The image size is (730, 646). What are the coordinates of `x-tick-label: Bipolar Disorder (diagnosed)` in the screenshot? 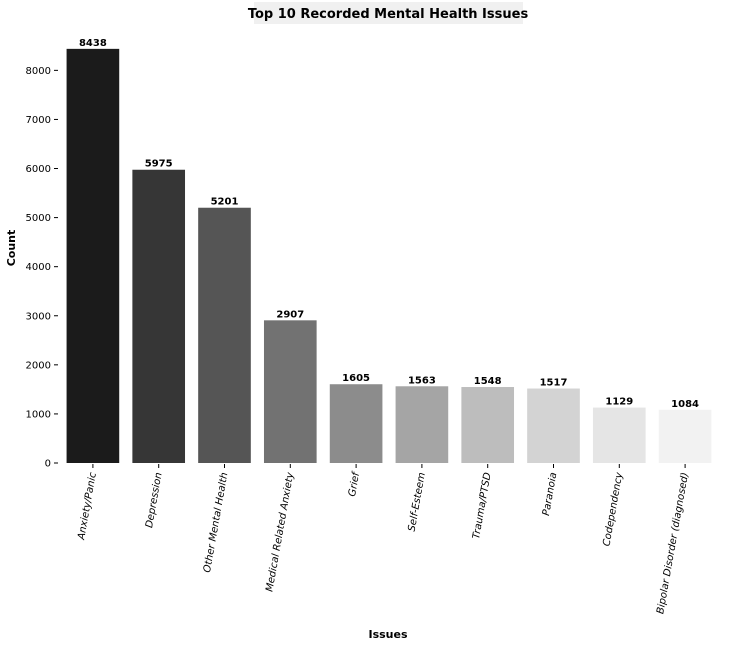 It's located at (673, 543).